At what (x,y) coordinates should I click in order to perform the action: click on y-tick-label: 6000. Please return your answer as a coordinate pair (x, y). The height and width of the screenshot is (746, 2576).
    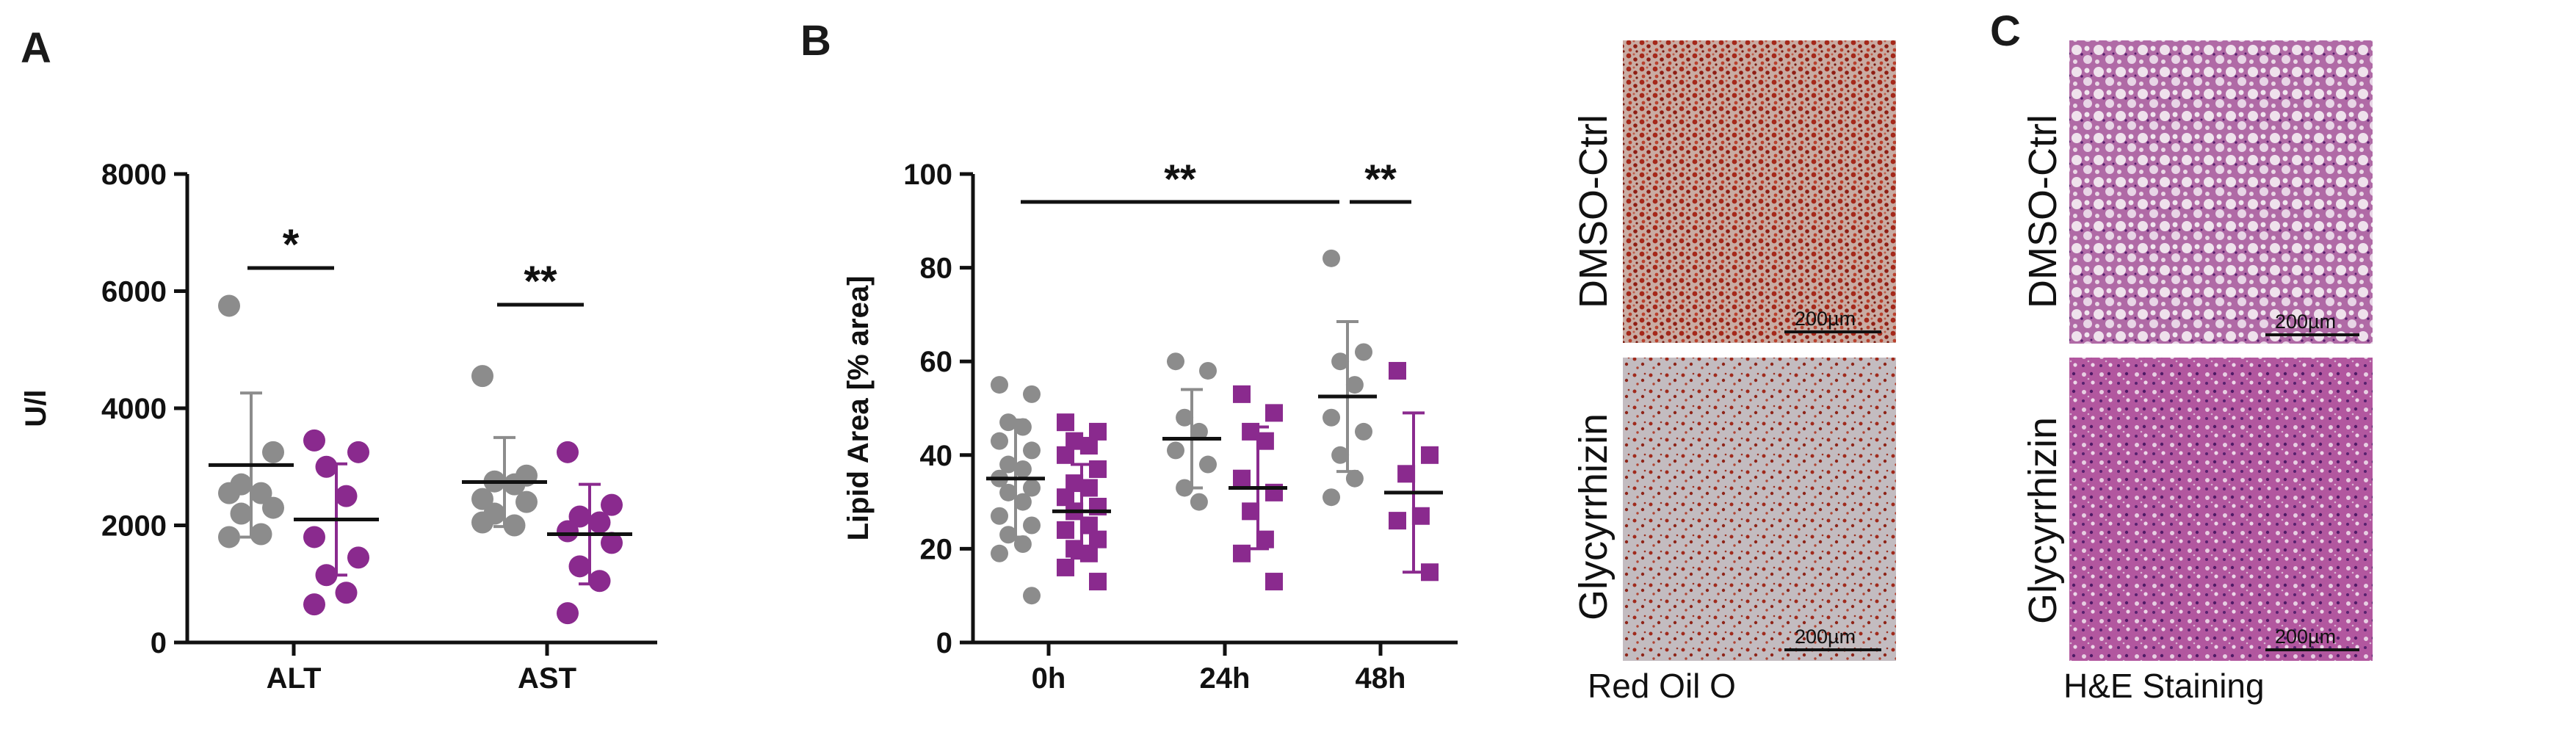
    Looking at the image, I should click on (134, 292).